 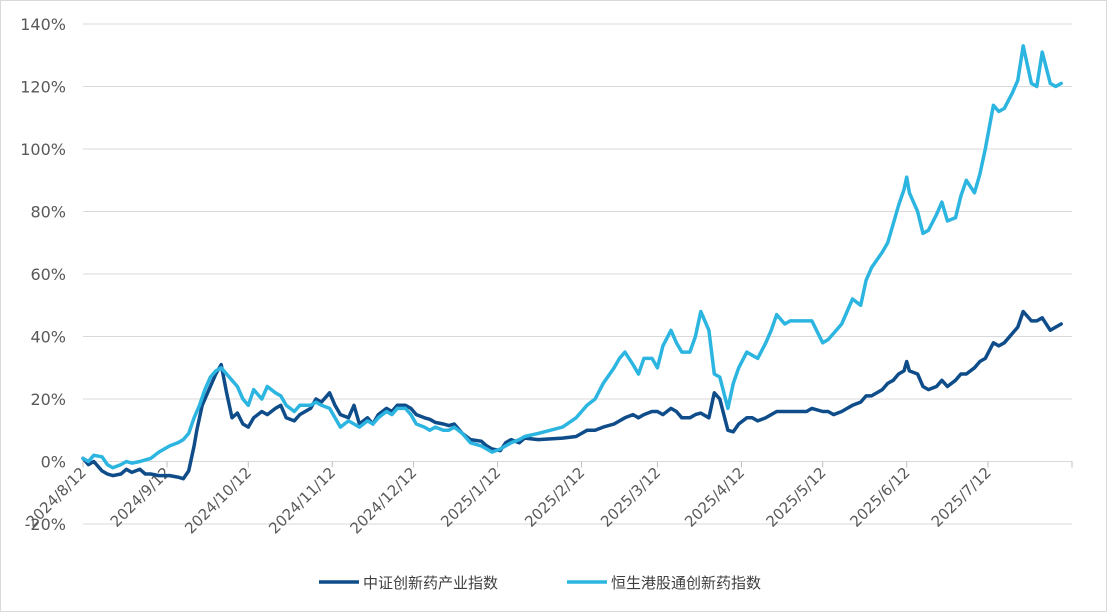 I want to click on y-tick-label: 100%, so click(x=43, y=149).